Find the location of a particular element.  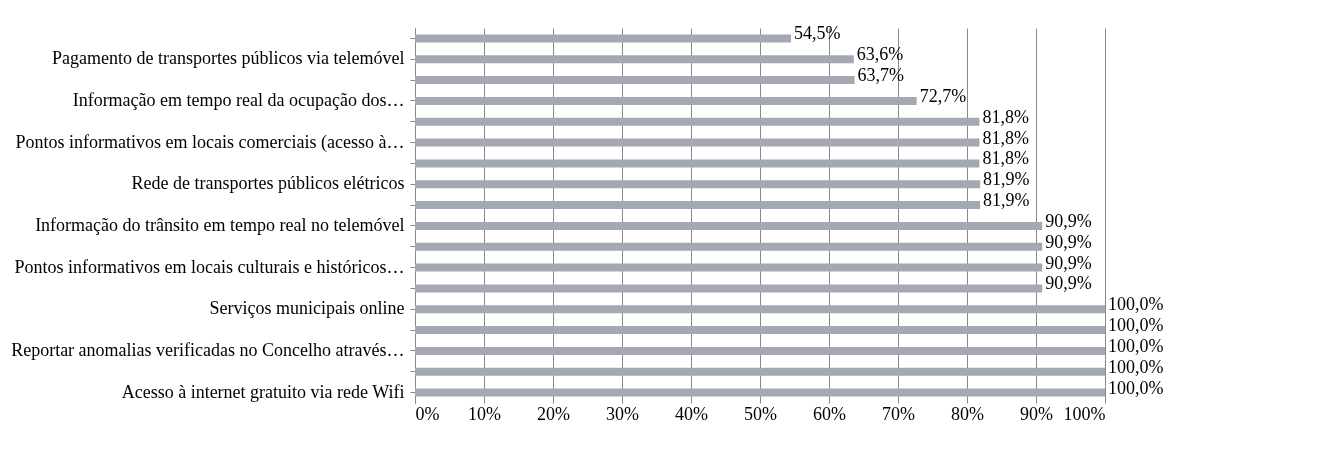

y-tick-label: Acesso à internet gratuito via rede Wifi is located at coordinates (263, 391).